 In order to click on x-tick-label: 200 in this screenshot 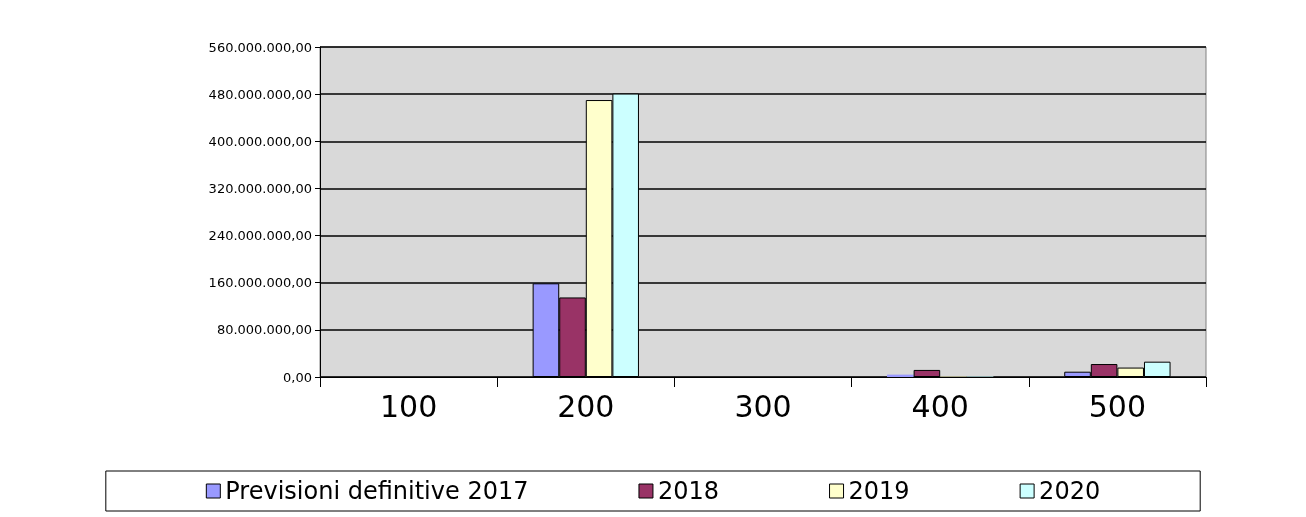, I will do `click(586, 406)`.